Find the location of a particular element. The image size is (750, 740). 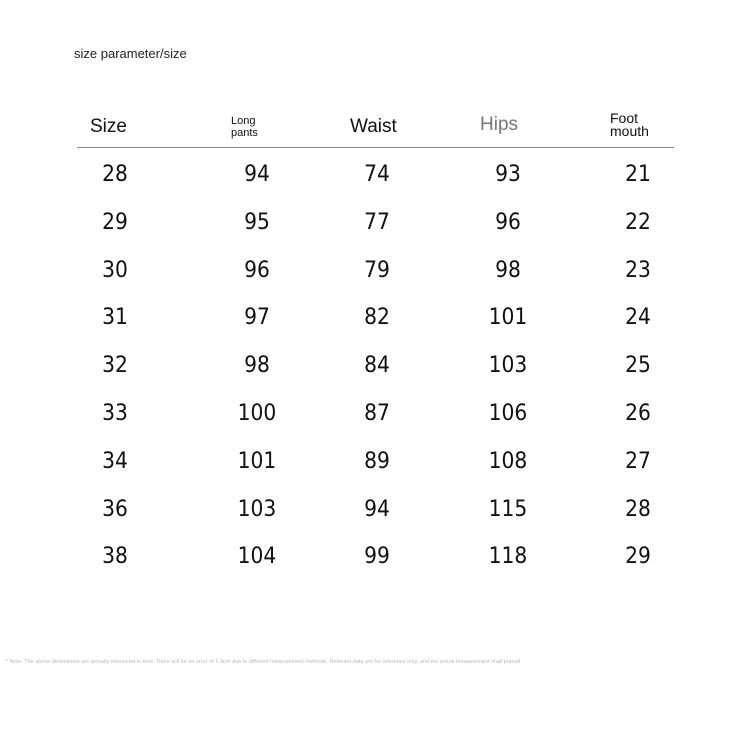

cell-size: 30 is located at coordinates (115, 270).